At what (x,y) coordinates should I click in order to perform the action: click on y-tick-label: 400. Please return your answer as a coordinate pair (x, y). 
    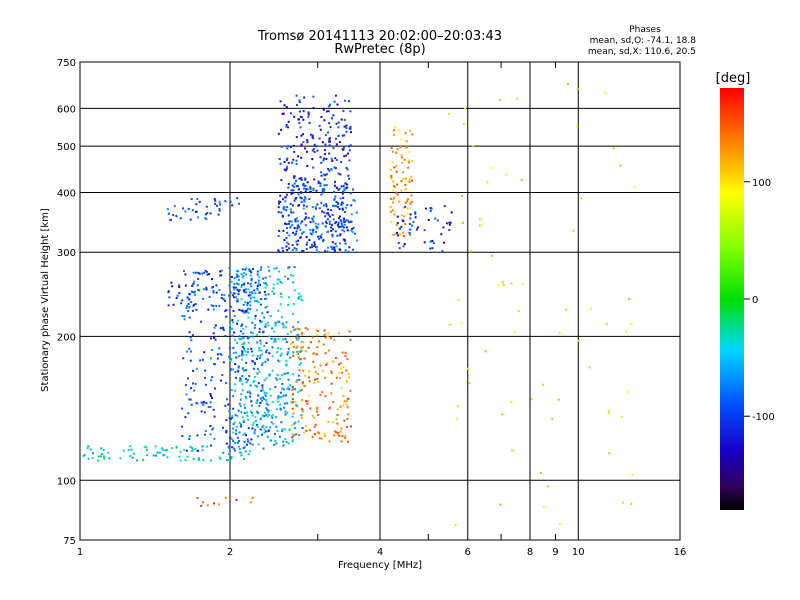
    Looking at the image, I should click on (66, 193).